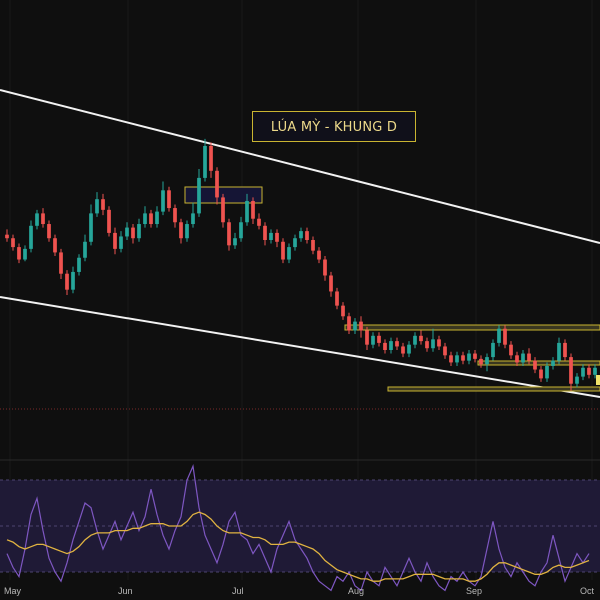 Image resolution: width=600 pixels, height=600 pixels. I want to click on x-tick-label: Sep, so click(474, 591).